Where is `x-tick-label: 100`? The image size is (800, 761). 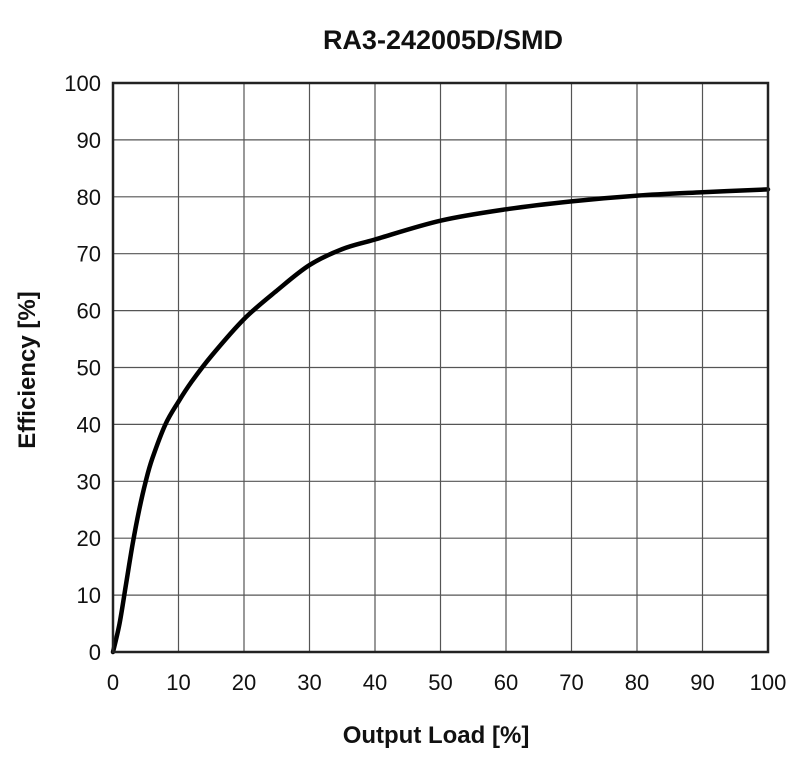
x-tick-label: 100 is located at coordinates (768, 682).